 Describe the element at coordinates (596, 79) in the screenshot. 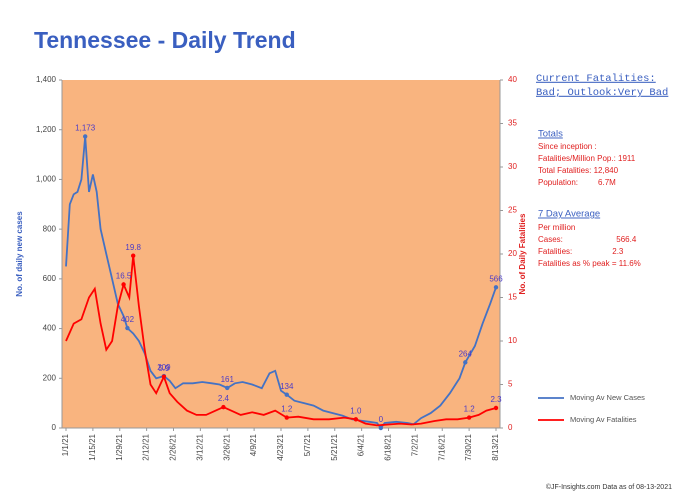

I see `headline: Current Fatalities:` at that location.